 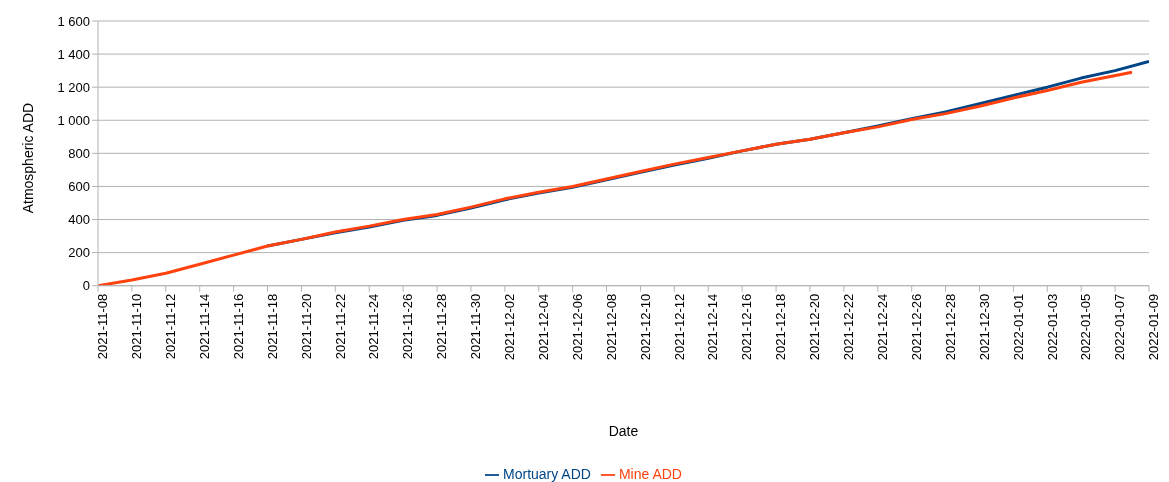 I want to click on x-tick-label: 2021-12-06, so click(x=577, y=327).